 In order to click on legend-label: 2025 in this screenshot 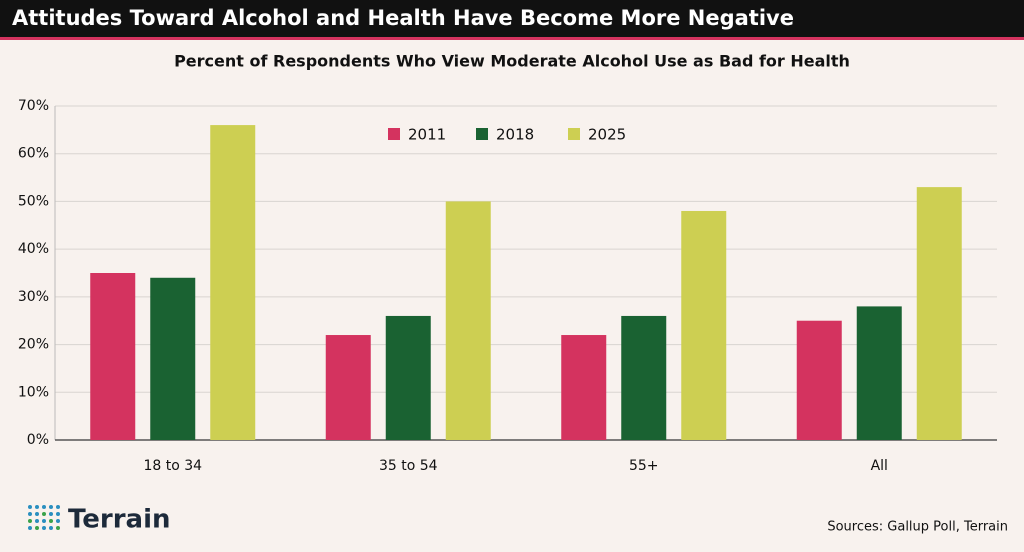, I will do `click(607, 135)`.